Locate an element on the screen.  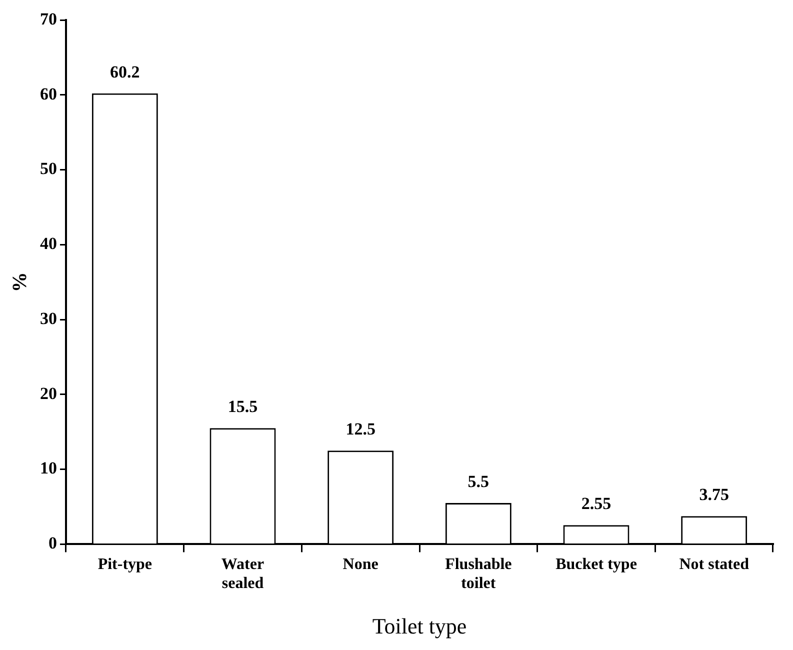
data-label: 2.55 is located at coordinates (596, 503).